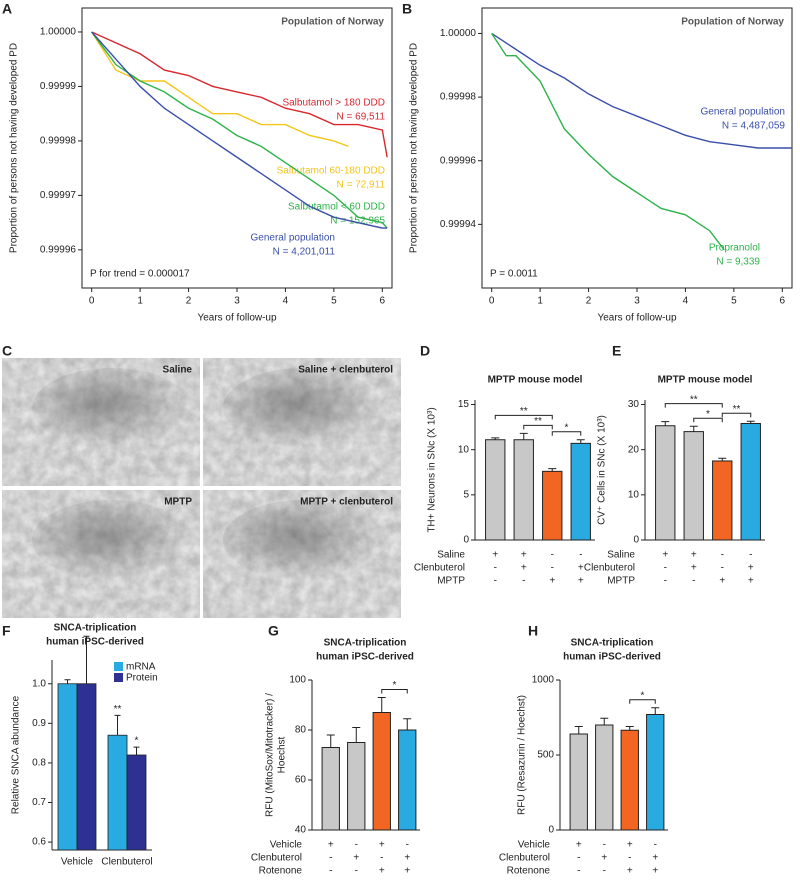 The image size is (800, 880). What do you see at coordinates (464, 404) in the screenshot?
I see `y-tick-label: 15` at bounding box center [464, 404].